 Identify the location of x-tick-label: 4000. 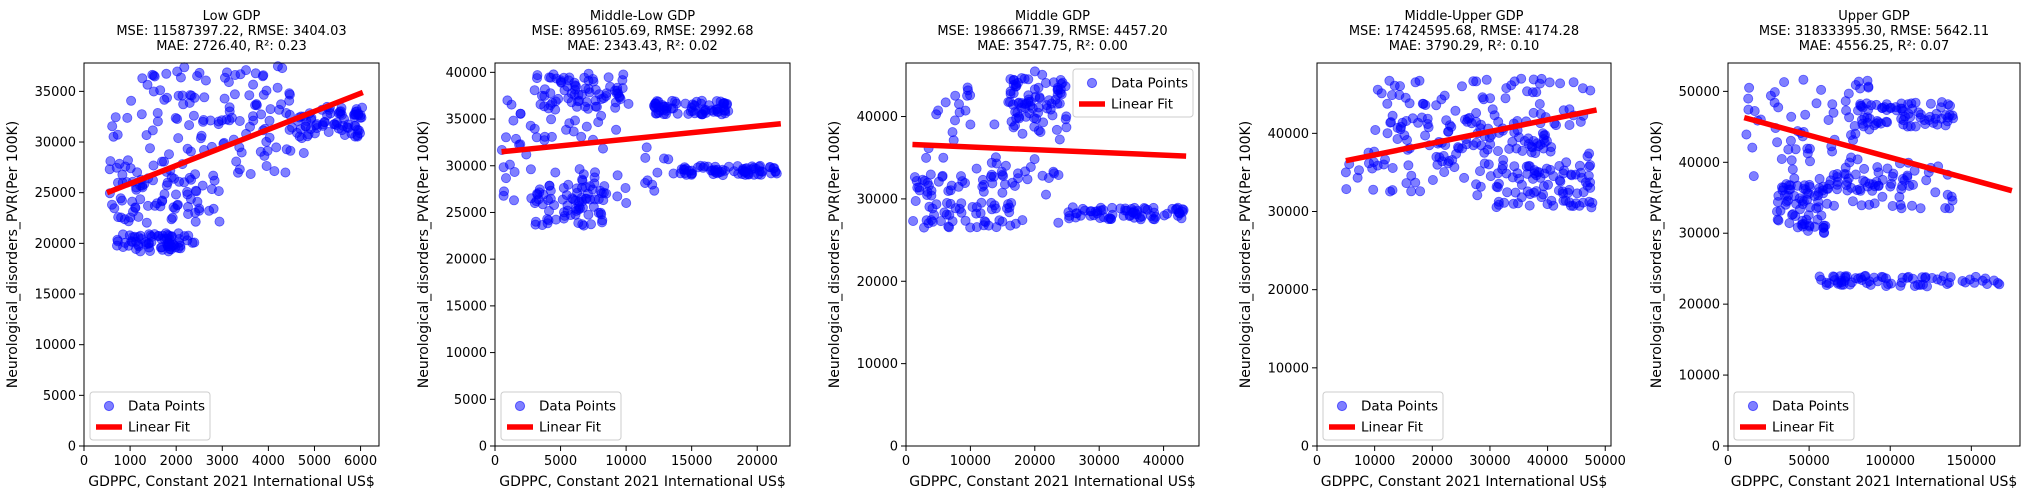
(268, 461).